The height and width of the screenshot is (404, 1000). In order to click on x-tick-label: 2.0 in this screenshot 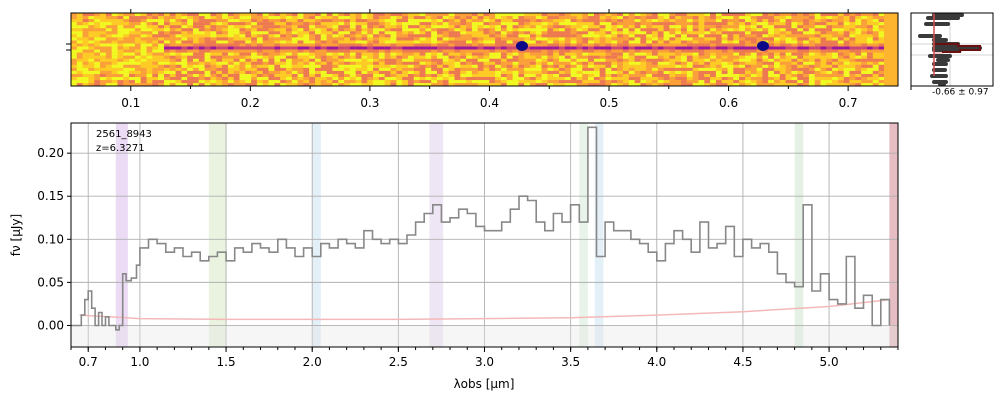, I will do `click(312, 362)`.